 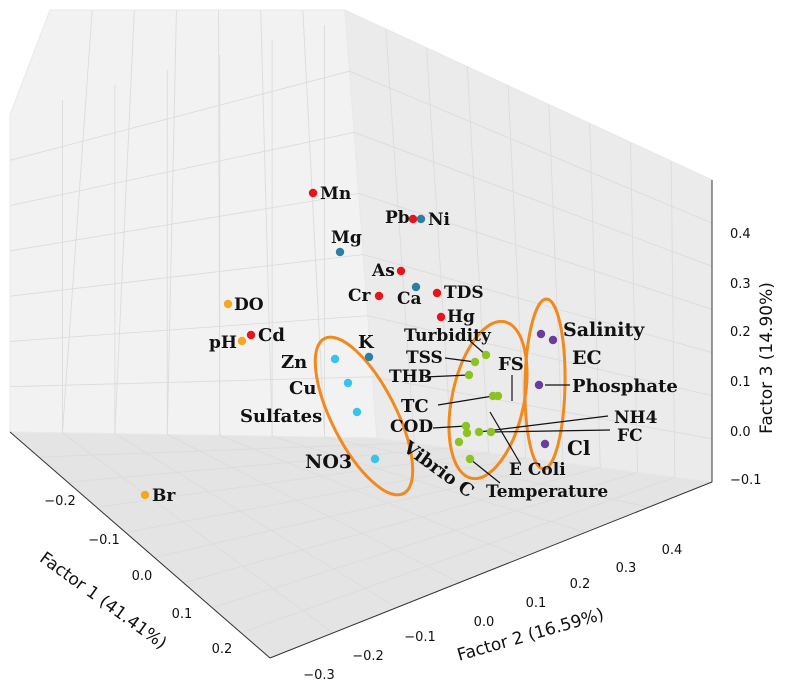 I want to click on x-tick-label: −0.1, so click(x=104, y=540).